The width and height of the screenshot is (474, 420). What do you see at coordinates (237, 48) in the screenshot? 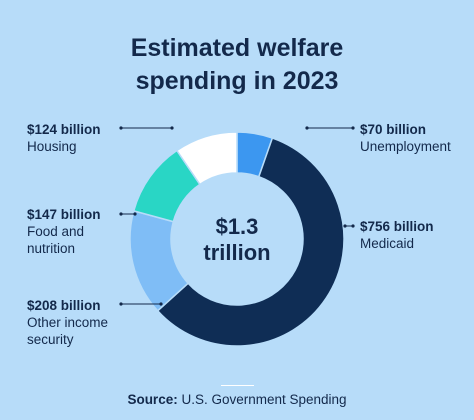
I see `chart-title-line: Estimated welfare` at bounding box center [237, 48].